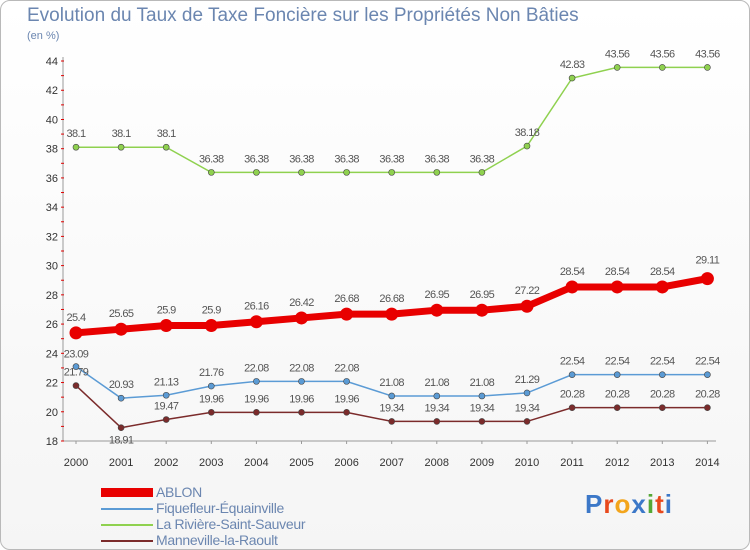 This screenshot has height=550, width=750. I want to click on x-tick-label: 2011, so click(572, 463).